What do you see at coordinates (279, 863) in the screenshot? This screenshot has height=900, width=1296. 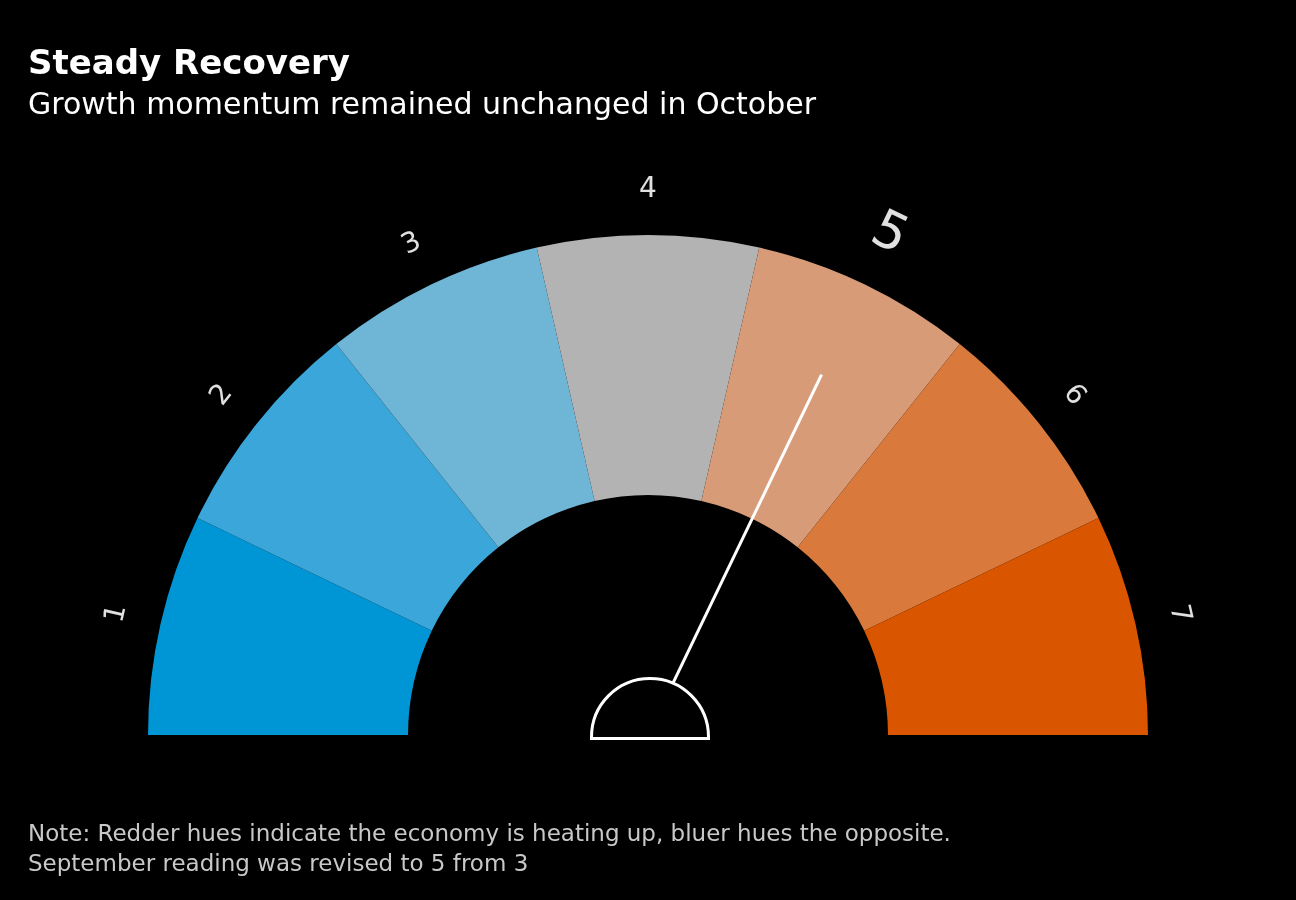 I see `text: September reading was revised to 5 from 3` at bounding box center [279, 863].